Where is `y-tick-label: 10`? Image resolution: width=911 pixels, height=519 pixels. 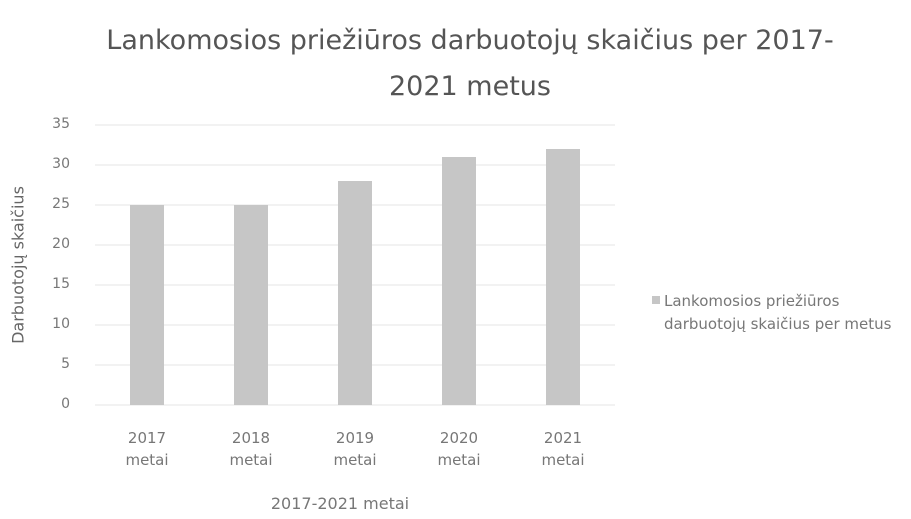 y-tick-label: 10 is located at coordinates (61, 324).